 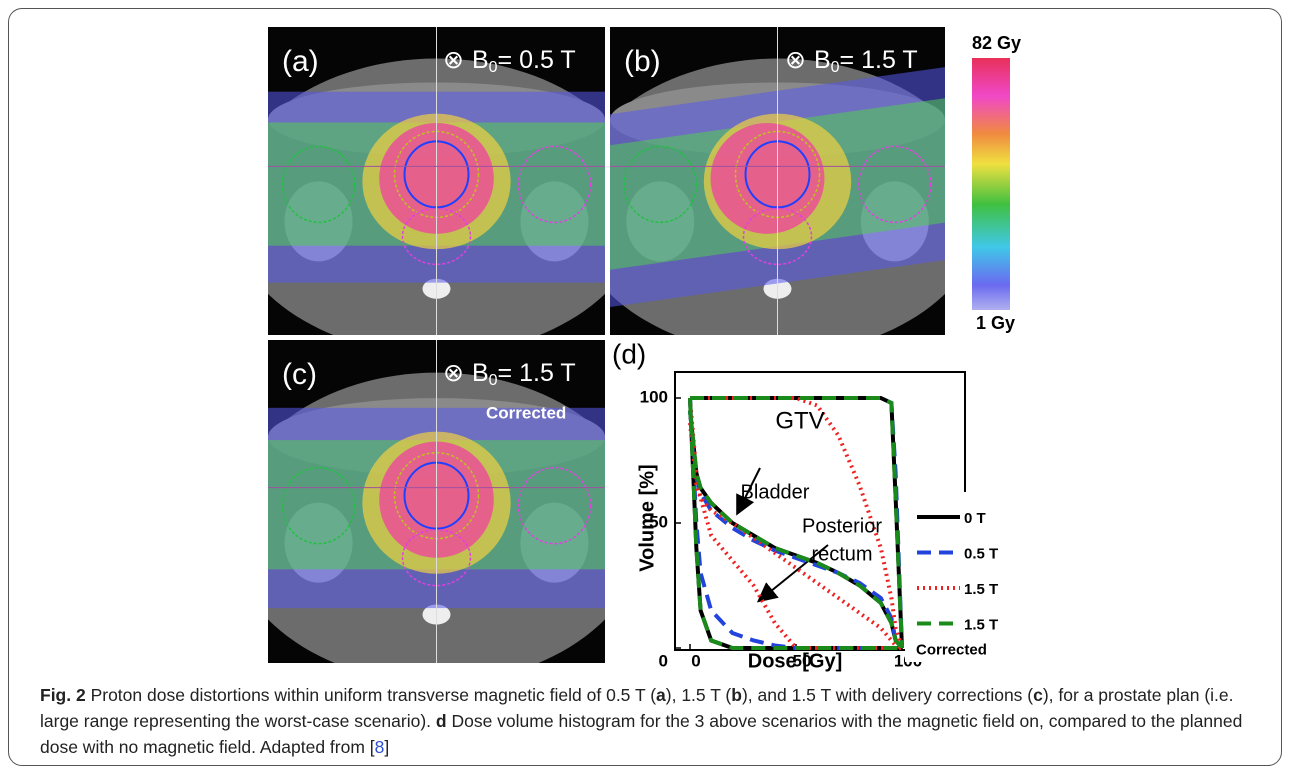 What do you see at coordinates (995, 323) in the screenshot?
I see `colorbar-min: 1 Gy` at bounding box center [995, 323].